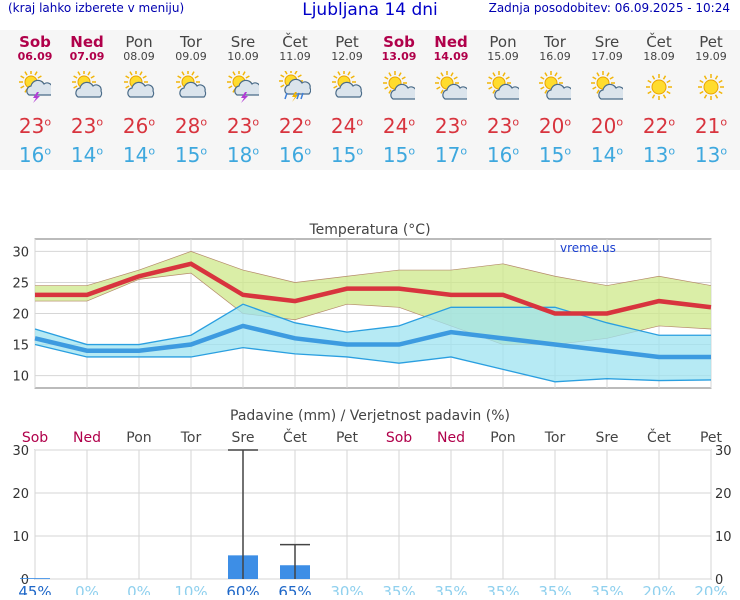  I want to click on temp-max: 22o, so click(659, 126).